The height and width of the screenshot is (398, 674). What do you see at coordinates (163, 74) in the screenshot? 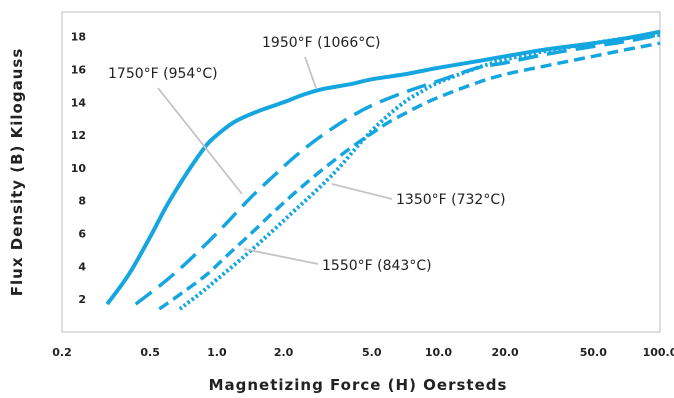
I see `annotation-label: 1750°F (954°C)` at bounding box center [163, 74].